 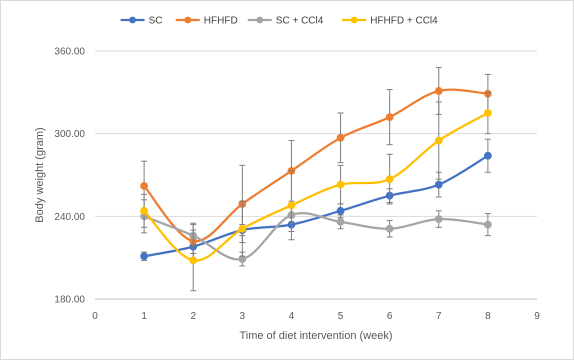 I want to click on series-line, so click(x=316, y=236).